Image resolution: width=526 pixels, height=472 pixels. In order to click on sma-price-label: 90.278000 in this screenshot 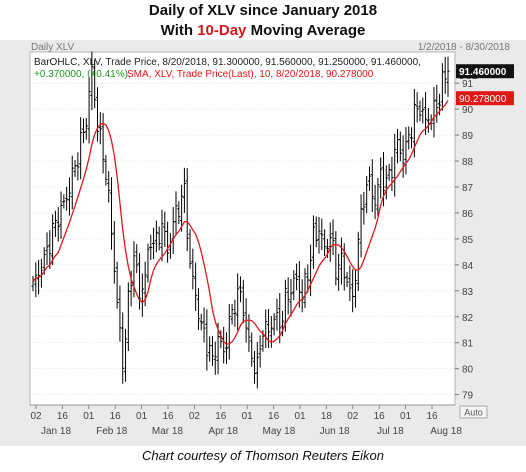, I will do `click(483, 99)`.